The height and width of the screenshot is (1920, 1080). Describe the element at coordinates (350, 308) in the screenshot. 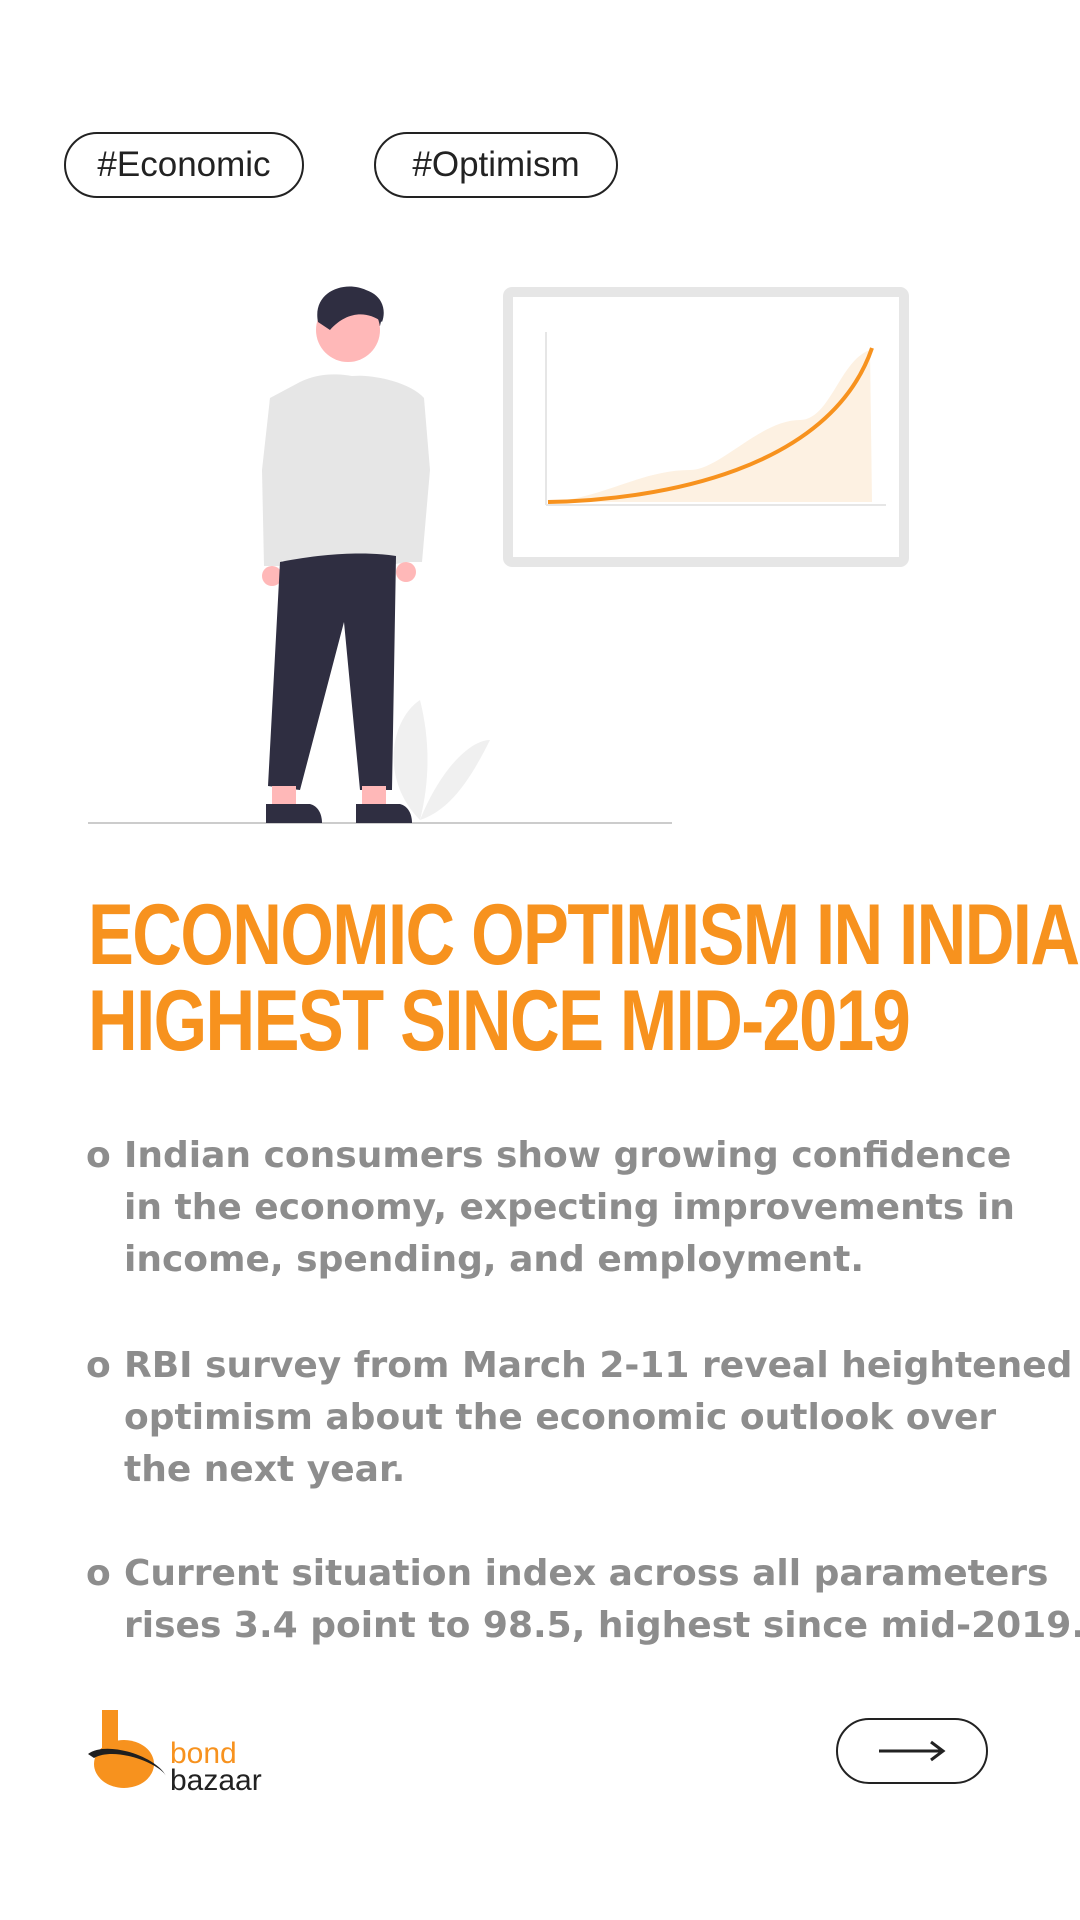

I see `person-hair-top` at that location.